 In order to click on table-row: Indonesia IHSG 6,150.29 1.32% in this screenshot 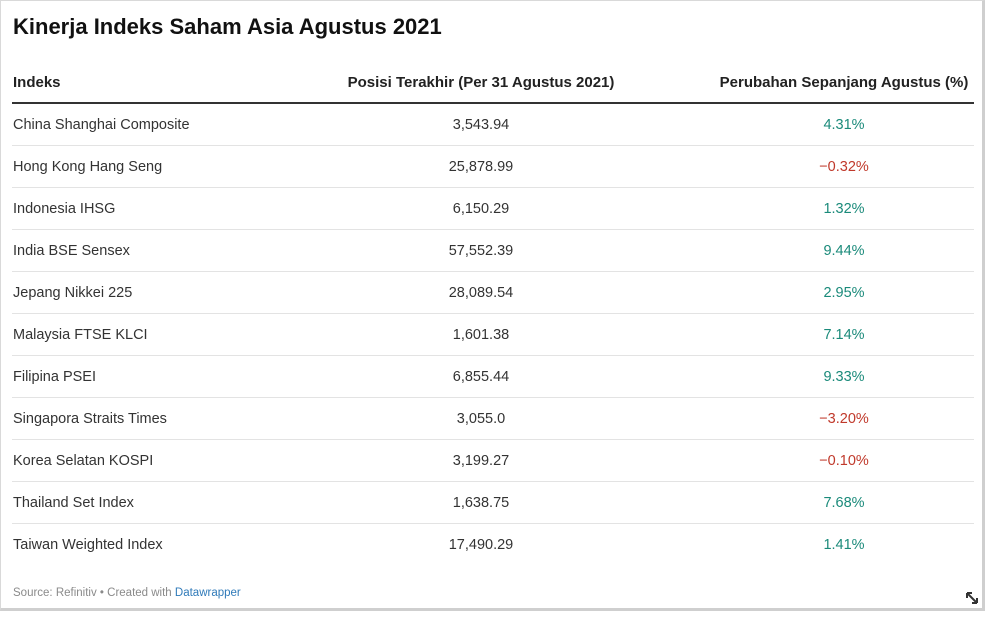, I will do `click(493, 208)`.